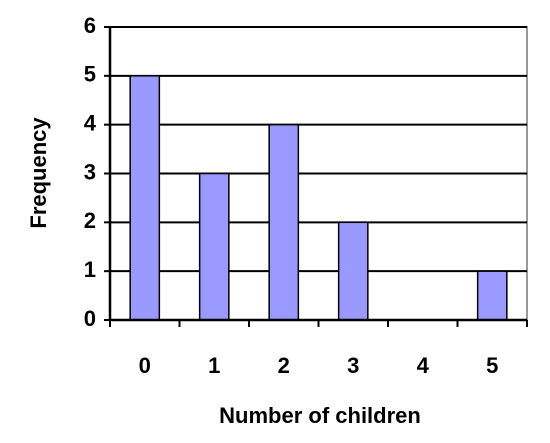 The width and height of the screenshot is (550, 443). I want to click on y-tick-label: 4, so click(90, 122).